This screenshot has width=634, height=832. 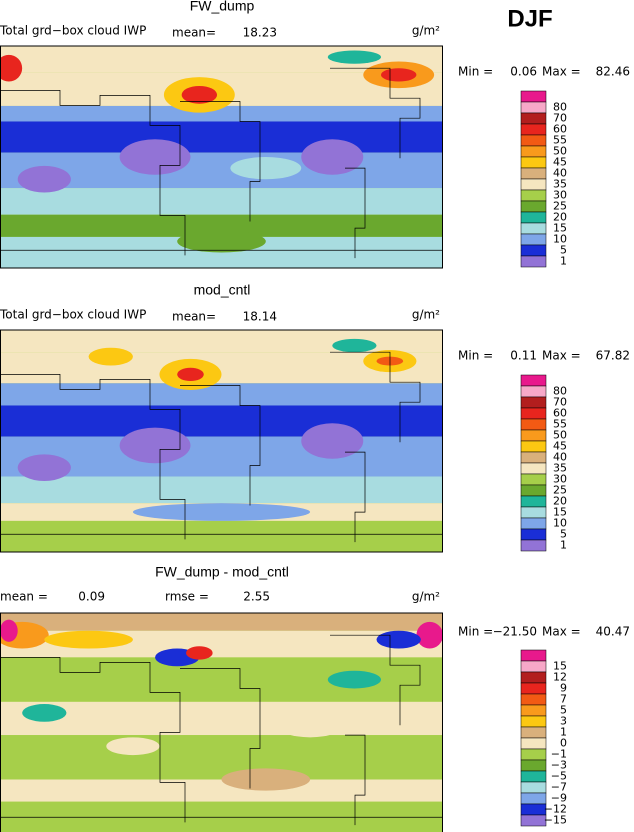 I want to click on stat-value: 2.55, so click(x=256, y=597).